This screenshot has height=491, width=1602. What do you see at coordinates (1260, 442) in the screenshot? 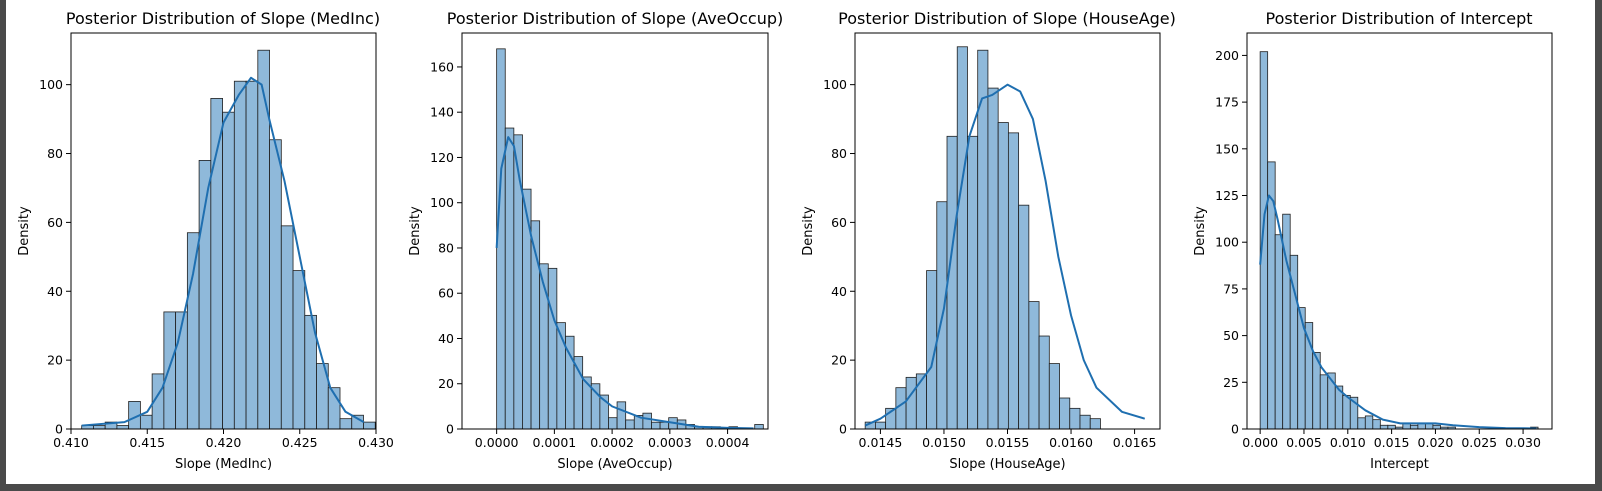
I see `x-tick-label: 0.000` at bounding box center [1260, 442].